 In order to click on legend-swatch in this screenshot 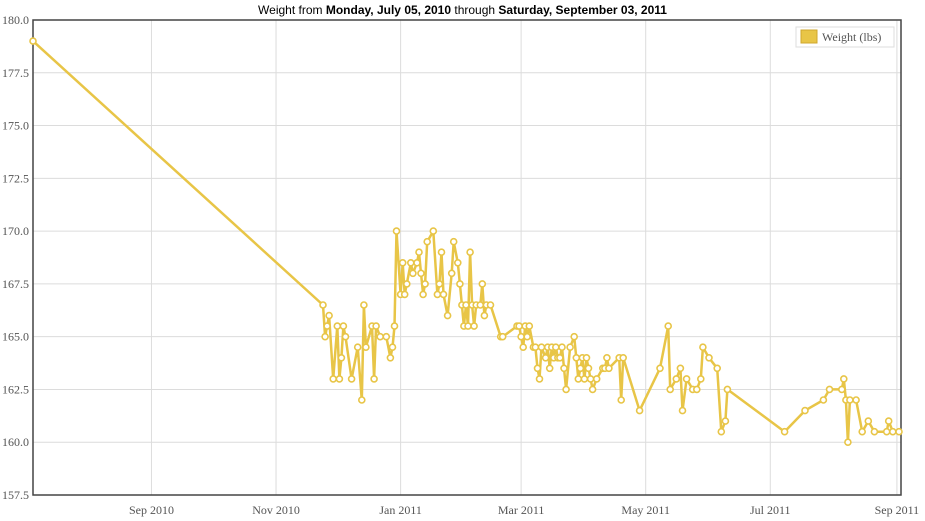, I will do `click(809, 36)`.